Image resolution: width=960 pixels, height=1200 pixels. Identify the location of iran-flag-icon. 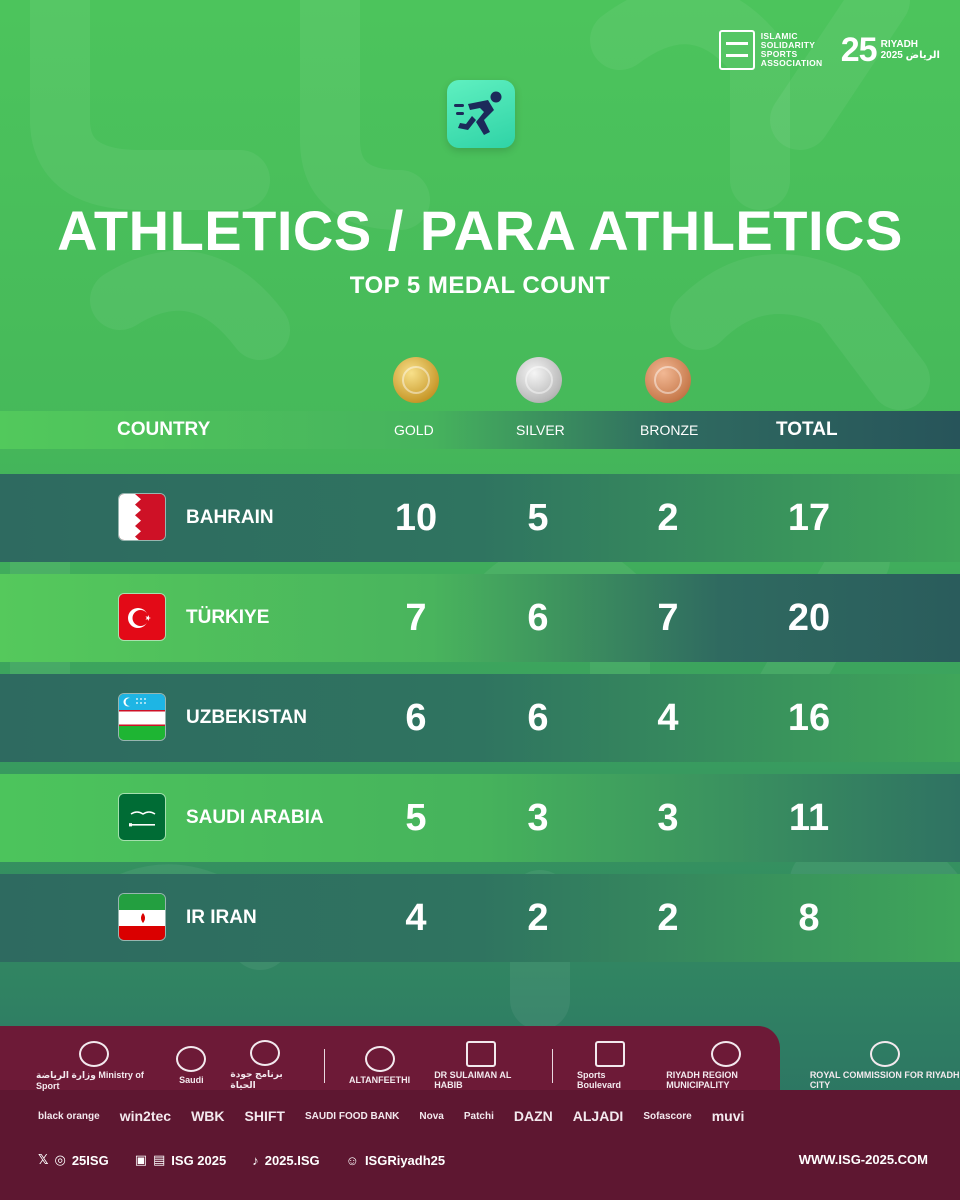
(142, 917).